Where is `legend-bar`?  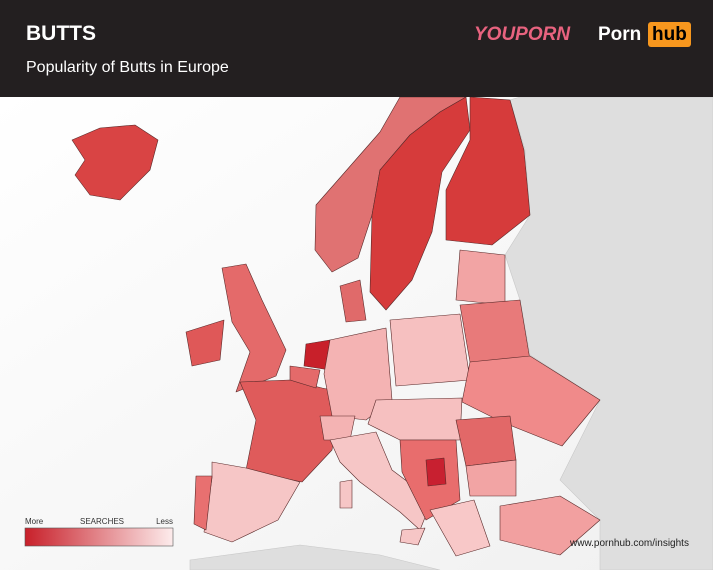 legend-bar is located at coordinates (99, 537).